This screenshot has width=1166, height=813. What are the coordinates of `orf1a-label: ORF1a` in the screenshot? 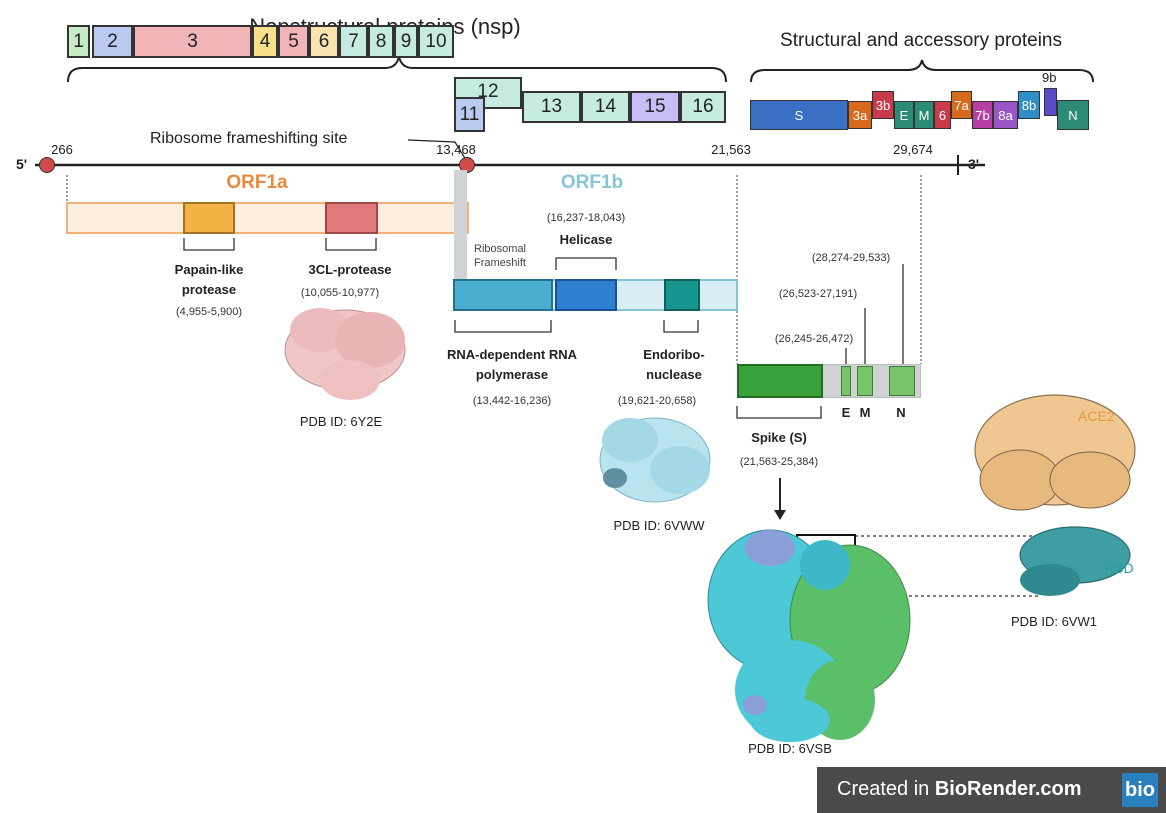 It's located at (257, 182).